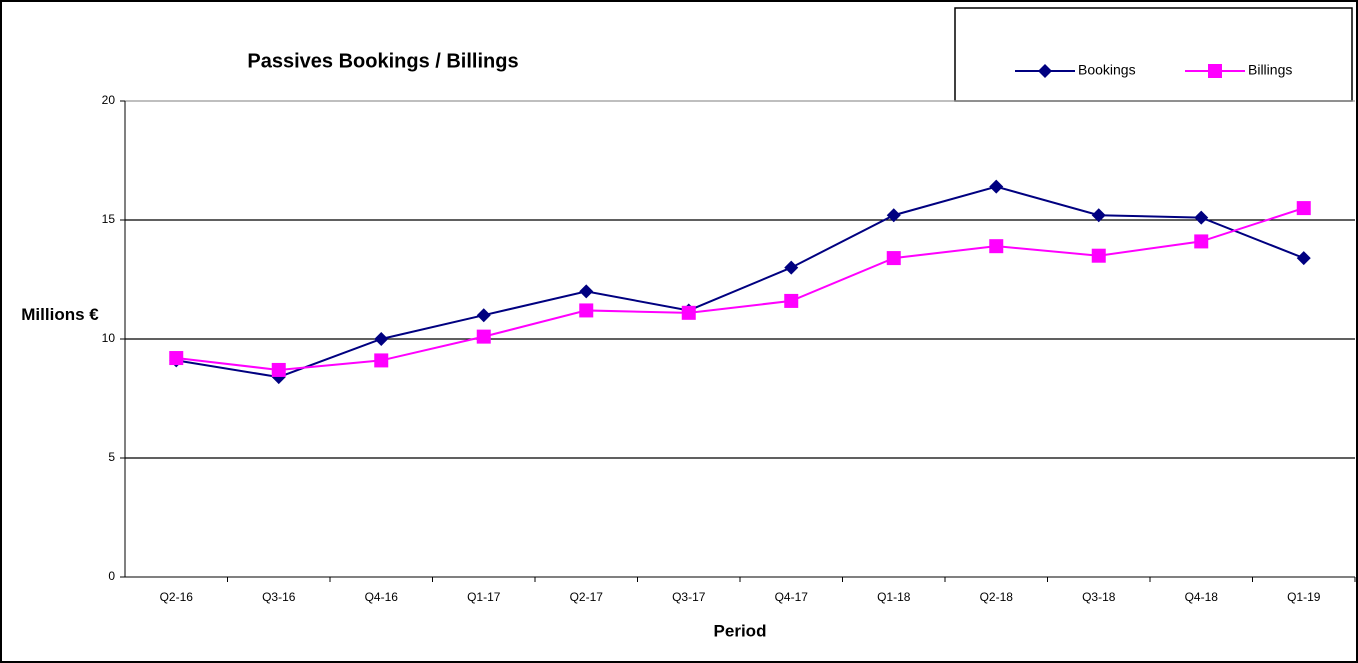  I want to click on x-tick-label: Q4-16, so click(382, 597).